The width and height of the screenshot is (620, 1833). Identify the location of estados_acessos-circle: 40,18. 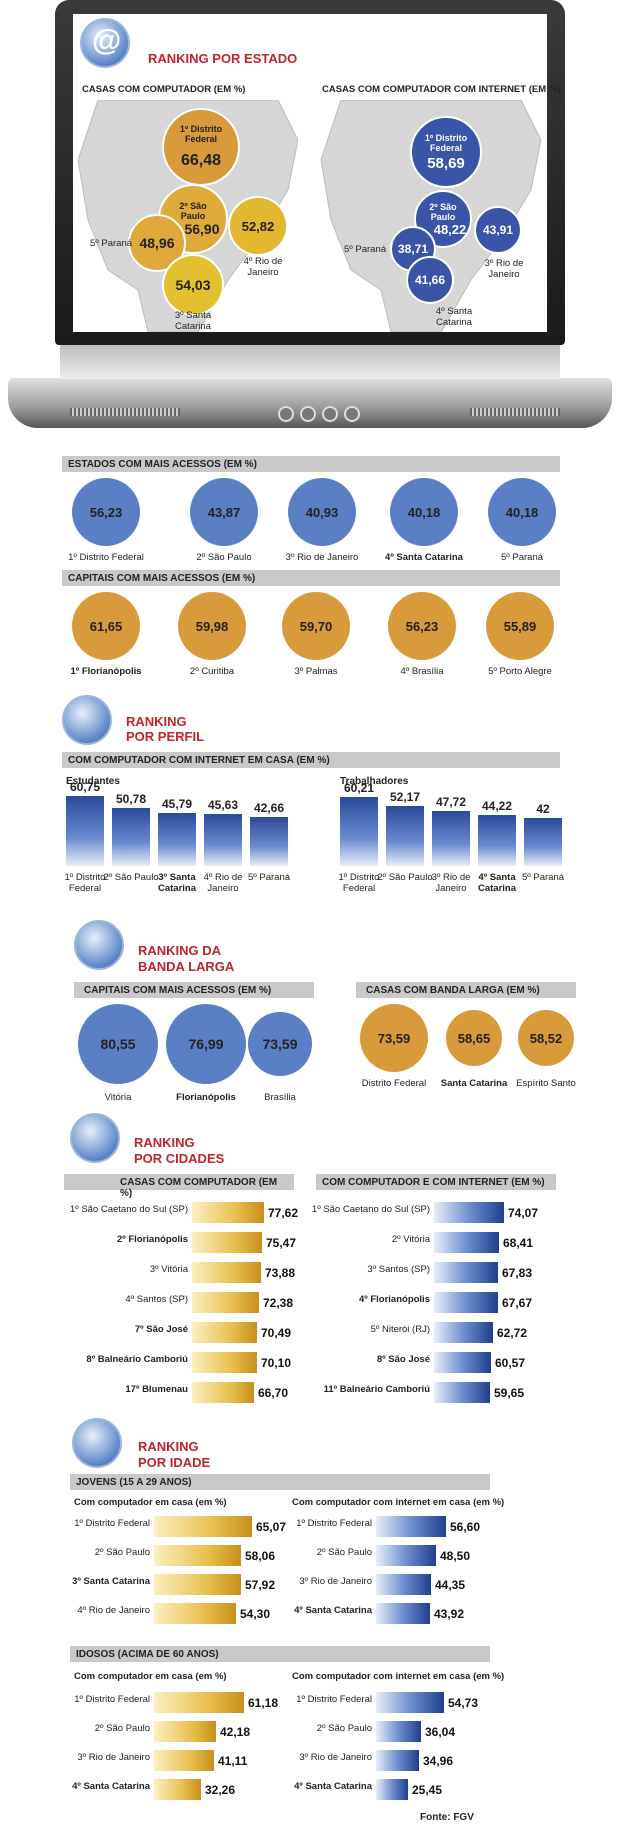
(424, 512).